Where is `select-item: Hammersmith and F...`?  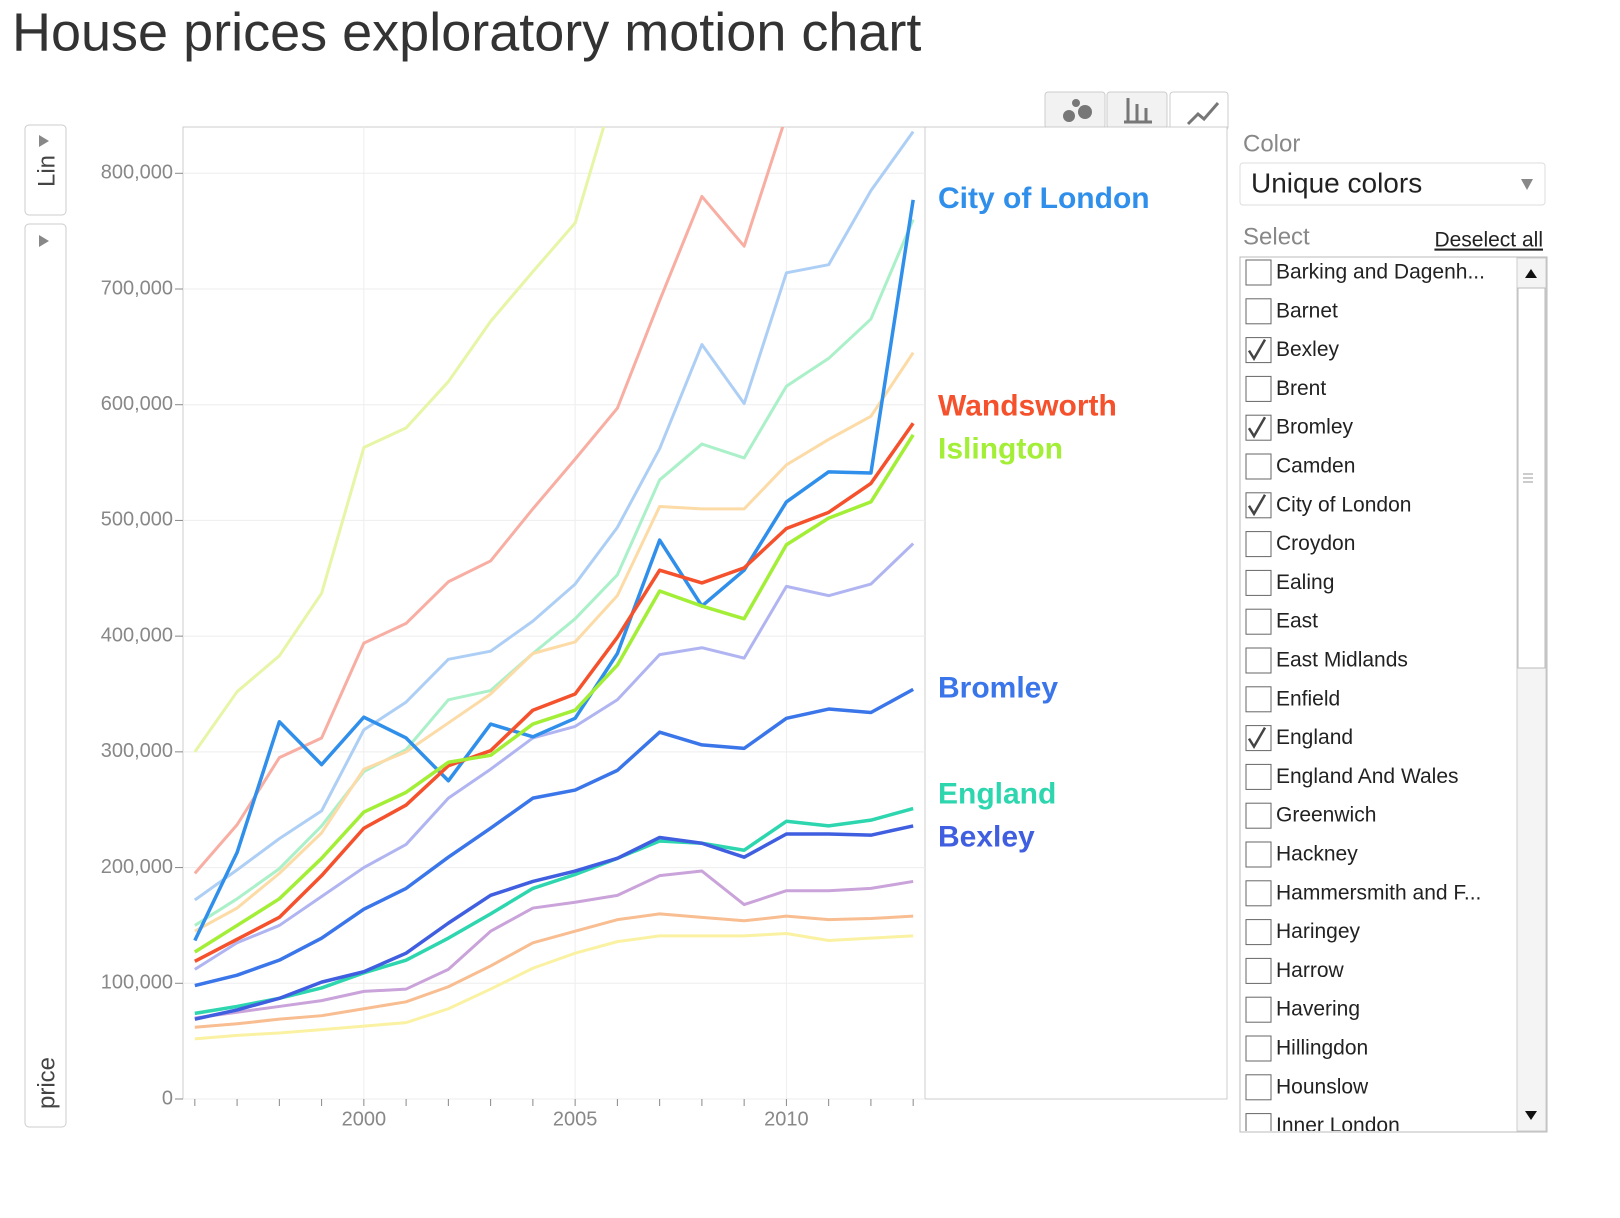 select-item: Hammersmith and F... is located at coordinates (1378, 892).